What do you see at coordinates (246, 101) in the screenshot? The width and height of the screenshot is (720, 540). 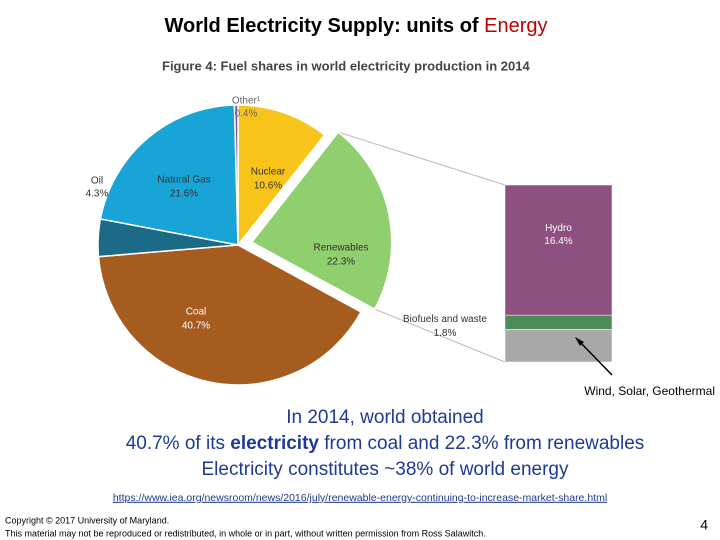 I see `slice-label: Other¹` at bounding box center [246, 101].